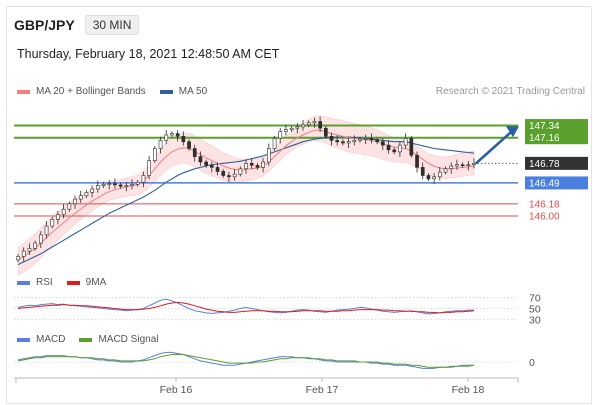 The height and width of the screenshot is (405, 593). Describe the element at coordinates (41, 339) in the screenshot. I see `legend-item-macd: MACD` at that location.